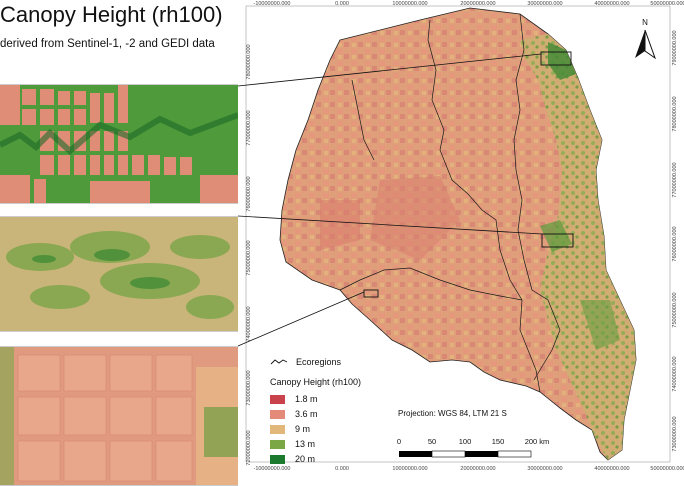  Describe the element at coordinates (306, 414) in the screenshot. I see `legend-class-label: 3.6 m` at that location.